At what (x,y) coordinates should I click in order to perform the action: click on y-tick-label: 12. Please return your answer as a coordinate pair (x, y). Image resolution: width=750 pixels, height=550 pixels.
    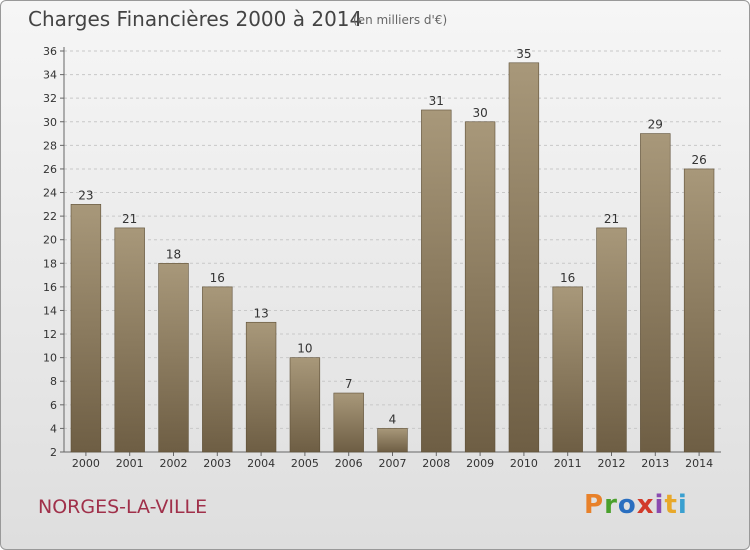
    Looking at the image, I should click on (50, 334).